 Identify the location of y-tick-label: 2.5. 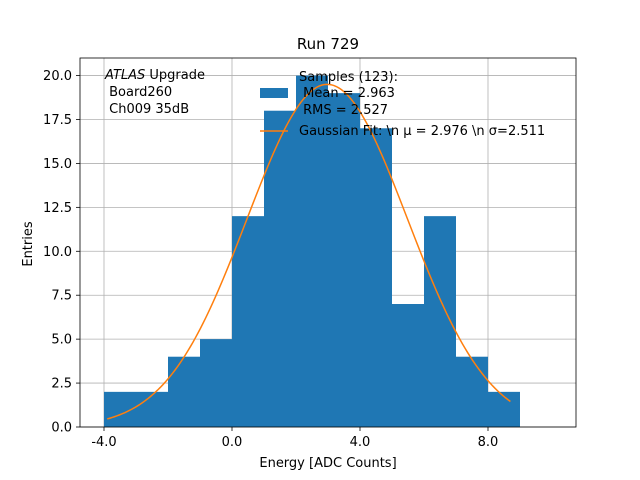
(61, 384).